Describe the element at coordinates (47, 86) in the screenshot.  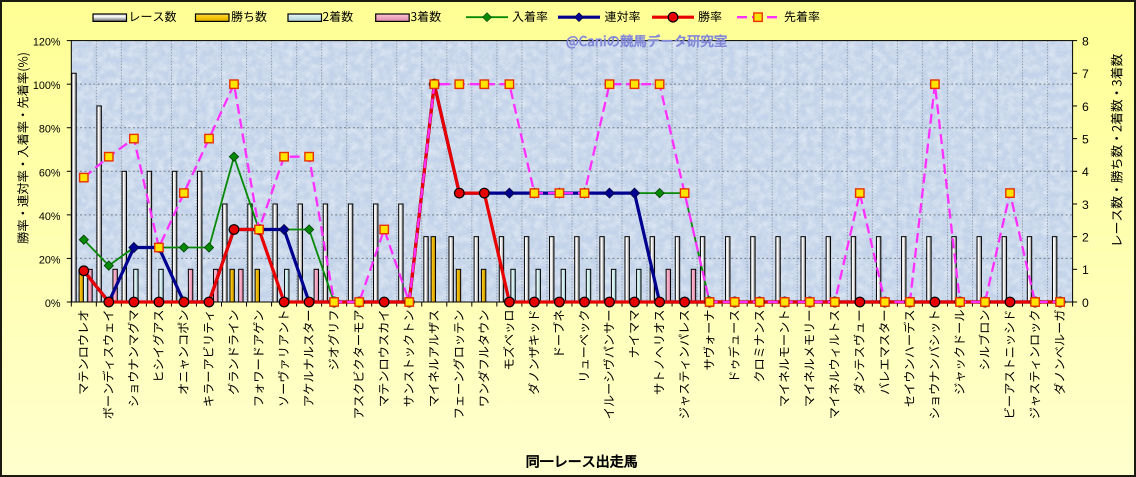
I see `svg-text: 100%` at that location.